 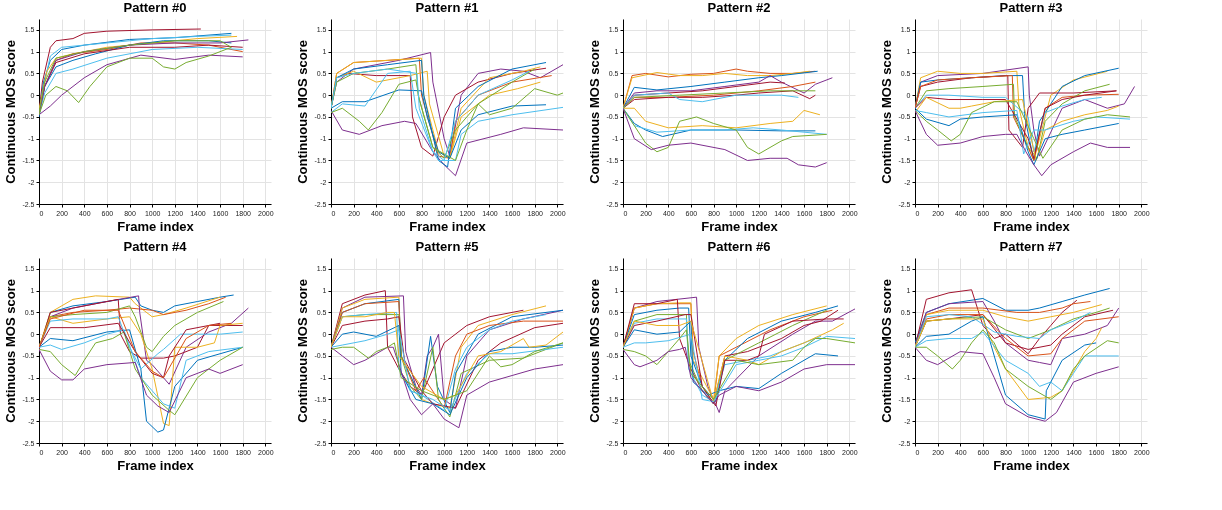 I want to click on chart-title: Pattern #2, so click(x=739, y=7).